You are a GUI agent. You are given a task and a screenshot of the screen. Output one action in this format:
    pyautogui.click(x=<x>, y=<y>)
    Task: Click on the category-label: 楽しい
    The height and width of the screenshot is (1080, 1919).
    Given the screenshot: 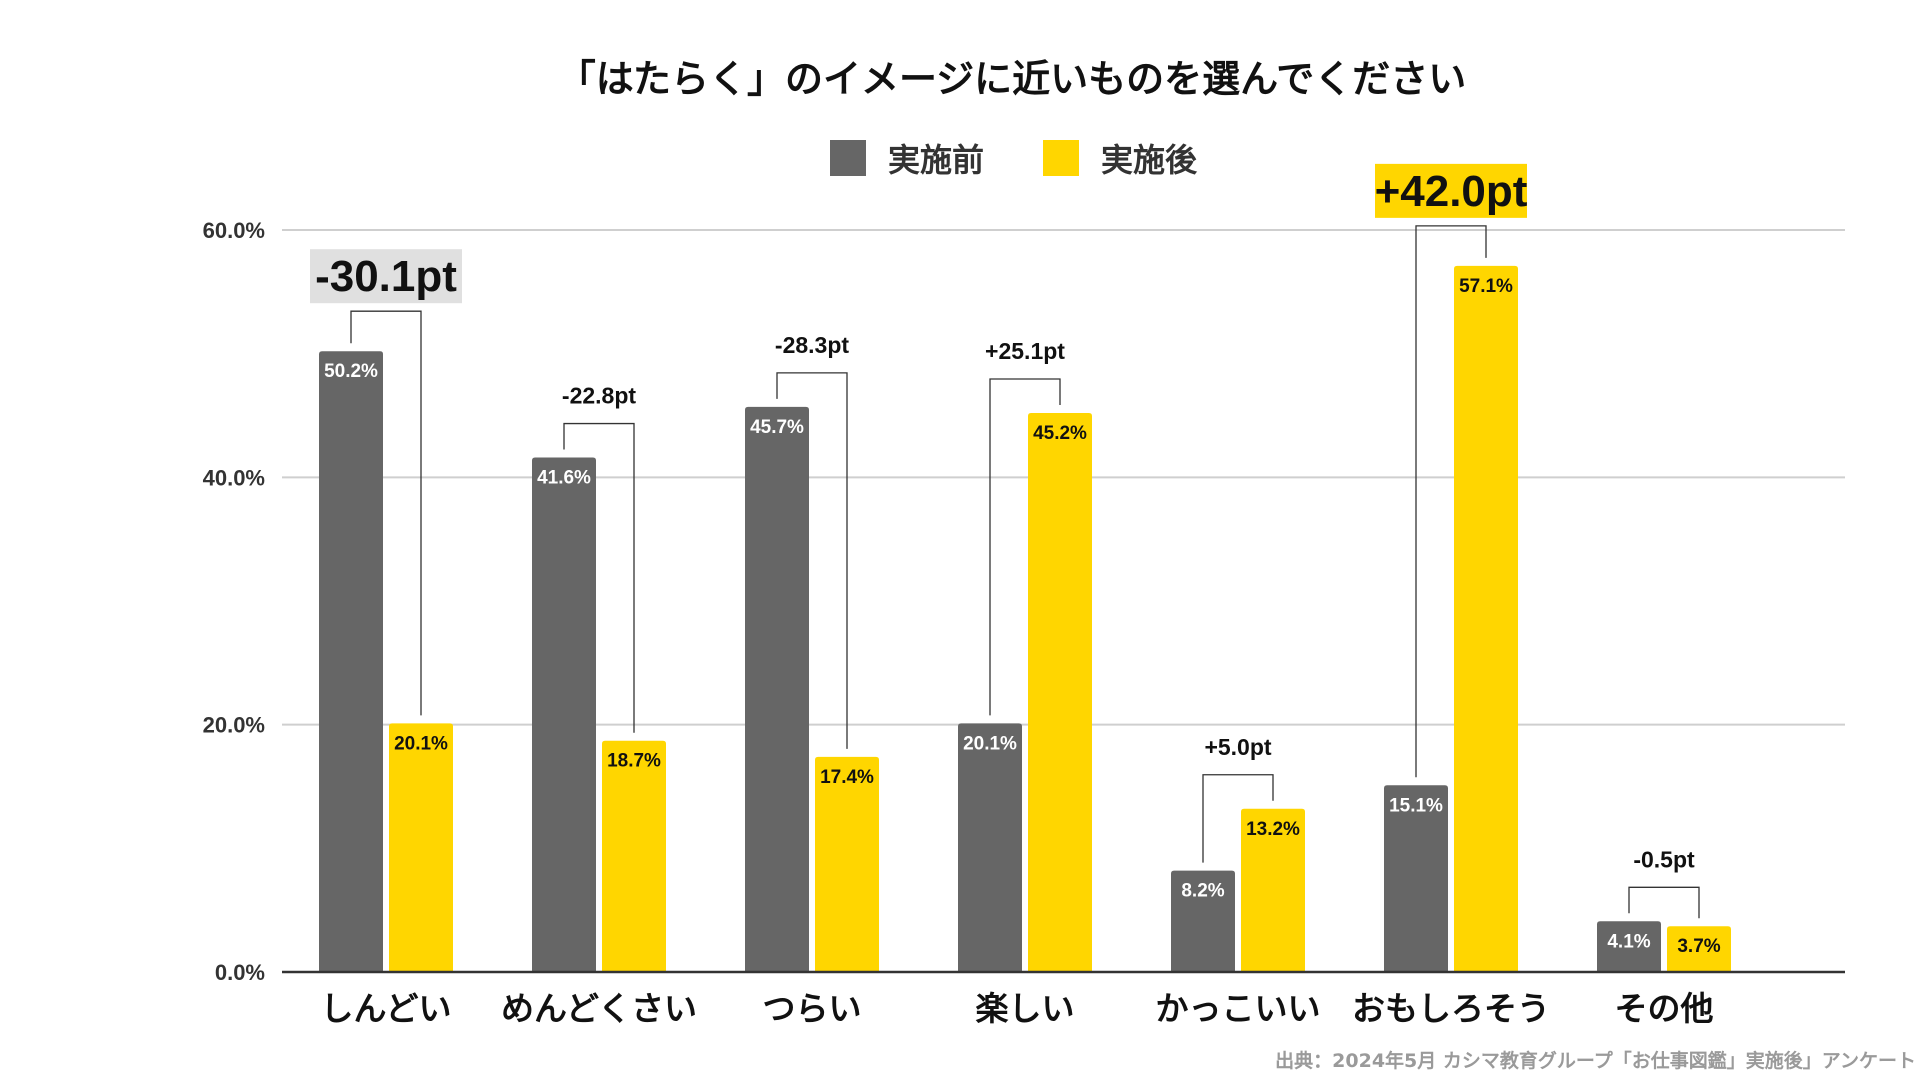 What is the action you would take?
    pyautogui.click(x=1025, y=1008)
    